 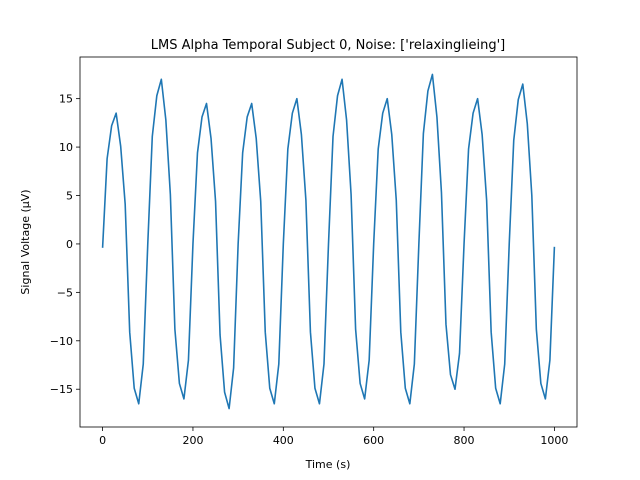 I want to click on x-tick-label: 800, so click(x=464, y=440).